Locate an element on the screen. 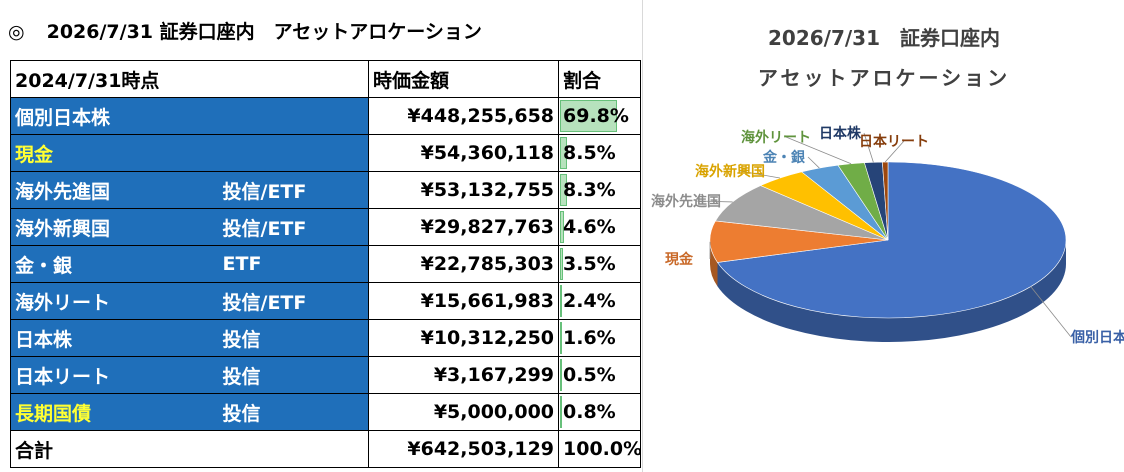 Image resolution: width=1124 pixels, height=472 pixels. pie-side-個別日本株 is located at coordinates (891, 291).